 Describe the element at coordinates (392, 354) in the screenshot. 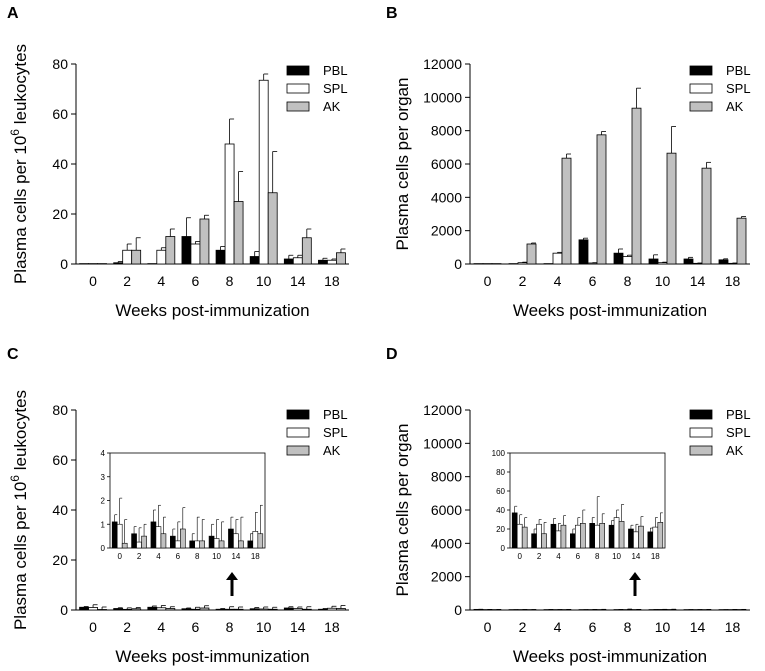

I see `panel-label: D` at that location.